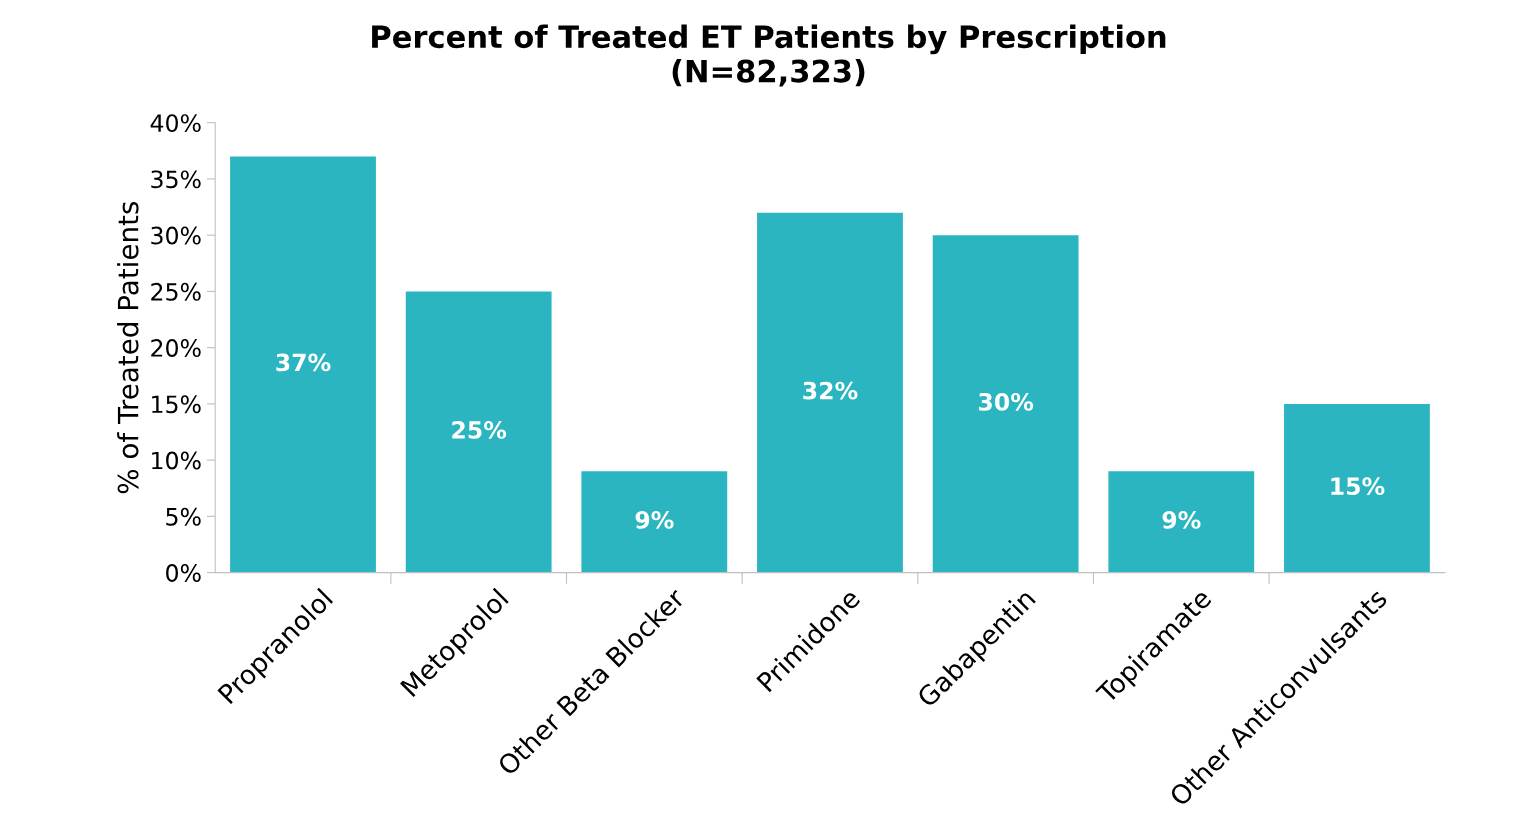 The image size is (1537, 818). What do you see at coordinates (176, 235) in the screenshot?
I see `y-tick-label: 30%` at bounding box center [176, 235].